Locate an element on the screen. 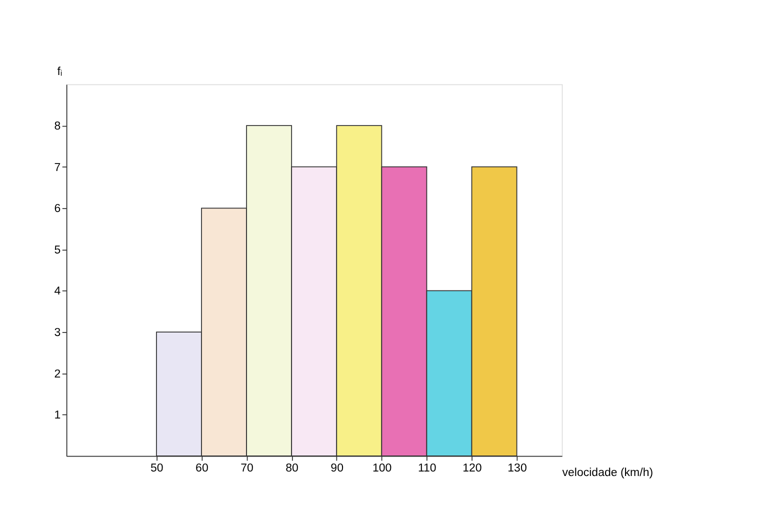 The width and height of the screenshot is (768, 516). x-tick-label: 120 is located at coordinates (472, 468).